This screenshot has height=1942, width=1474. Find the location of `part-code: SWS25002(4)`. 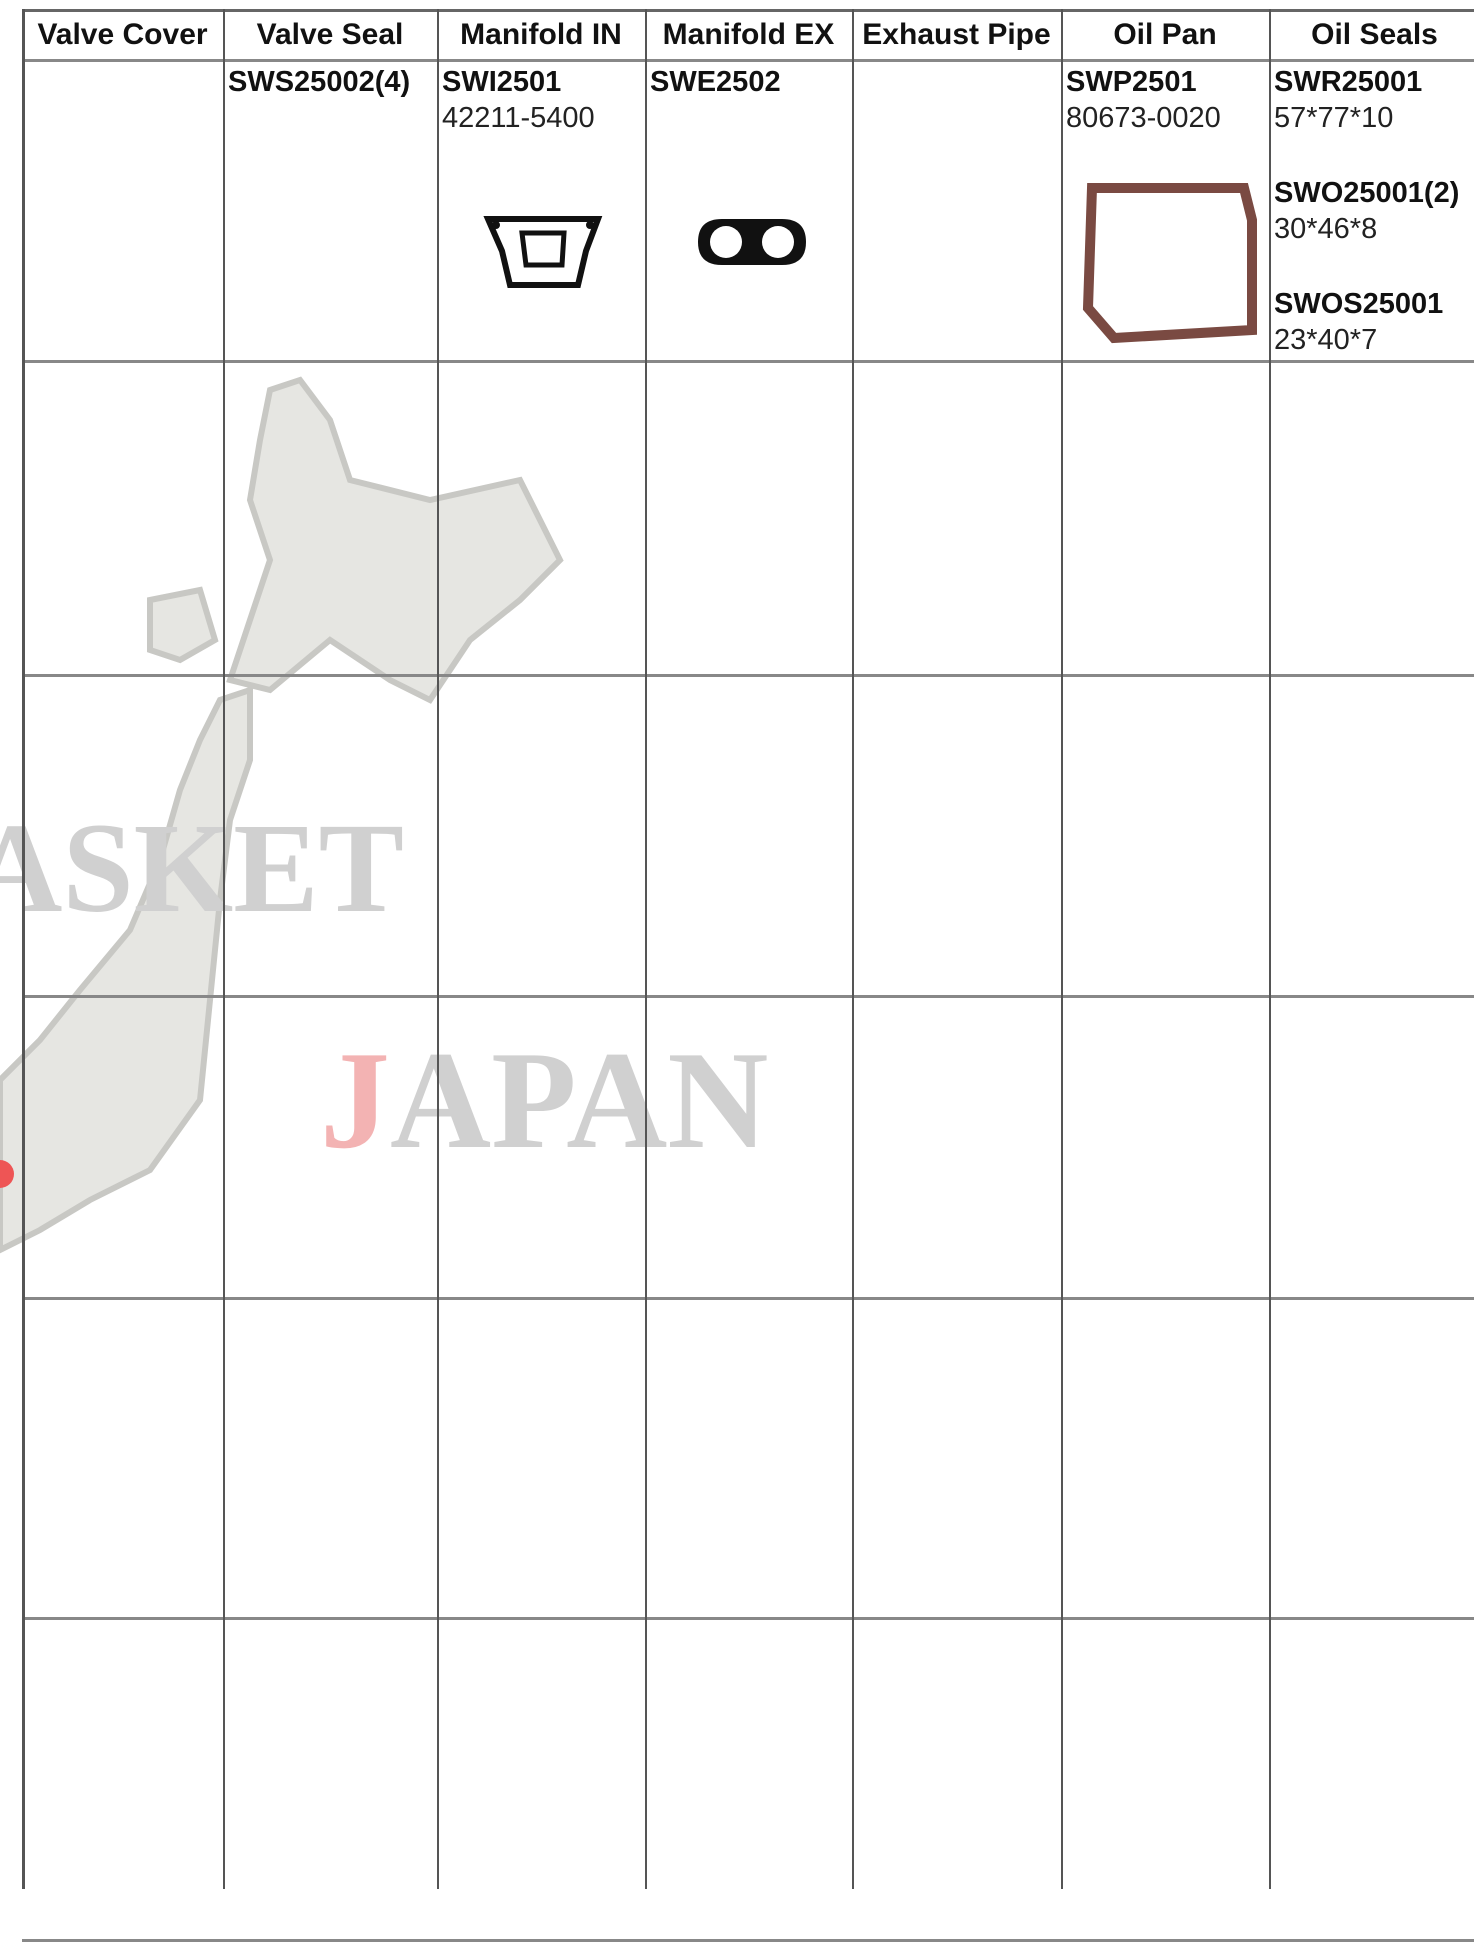

part-code: SWS25002(4) is located at coordinates (319, 82).